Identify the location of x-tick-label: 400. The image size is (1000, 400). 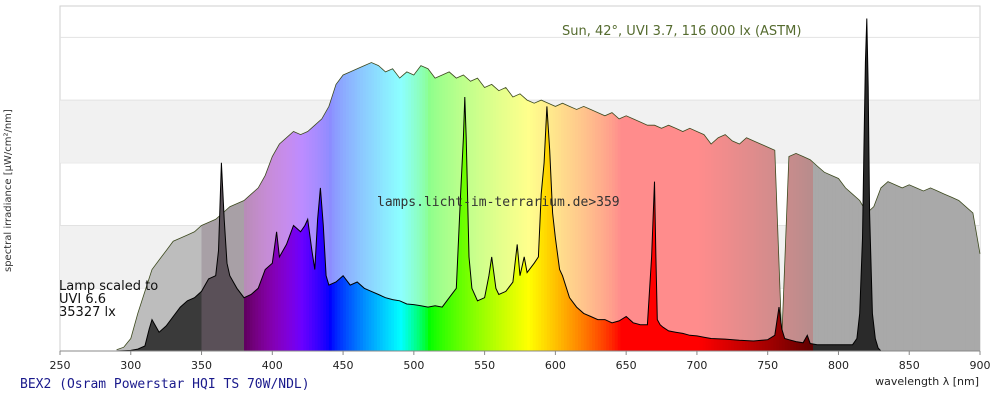
(272, 365).